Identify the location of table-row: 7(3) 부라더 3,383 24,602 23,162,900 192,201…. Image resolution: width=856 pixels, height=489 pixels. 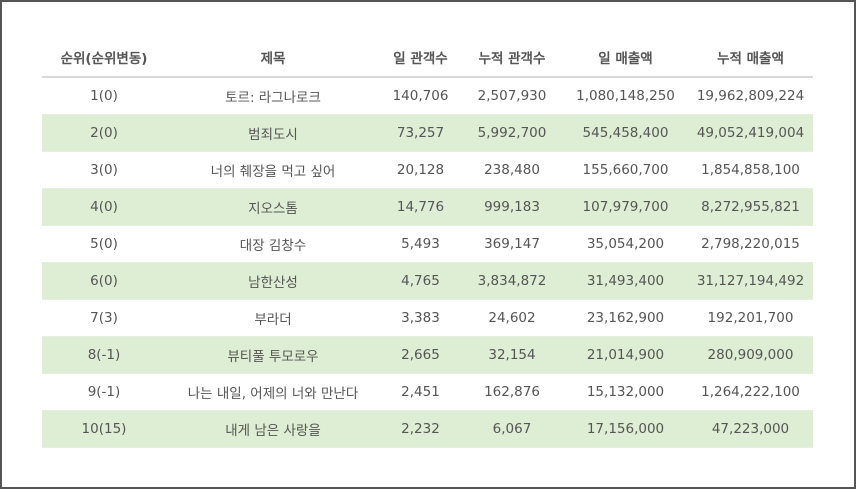
(427, 318).